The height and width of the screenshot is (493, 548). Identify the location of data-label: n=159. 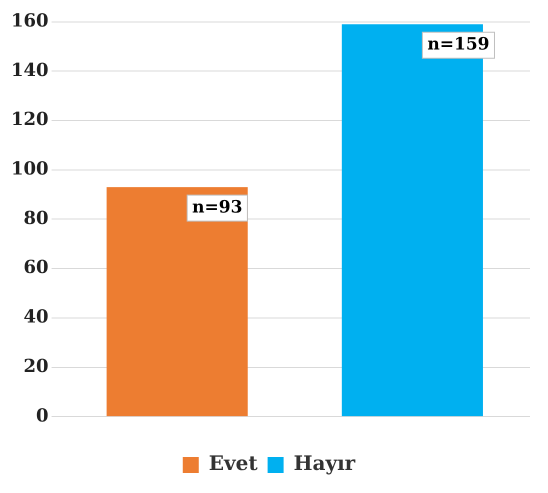
(458, 44).